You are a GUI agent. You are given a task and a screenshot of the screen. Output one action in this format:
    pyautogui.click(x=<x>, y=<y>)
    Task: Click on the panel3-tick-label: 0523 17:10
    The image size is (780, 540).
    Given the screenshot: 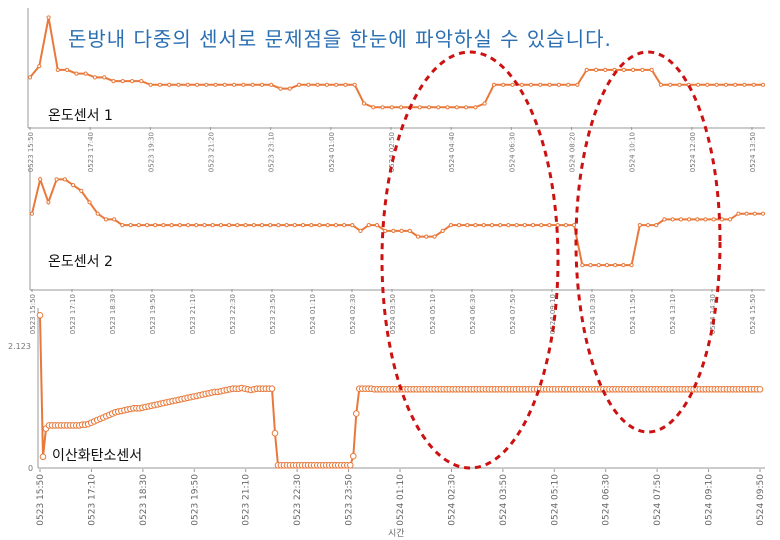 What is the action you would take?
    pyautogui.click(x=92, y=500)
    